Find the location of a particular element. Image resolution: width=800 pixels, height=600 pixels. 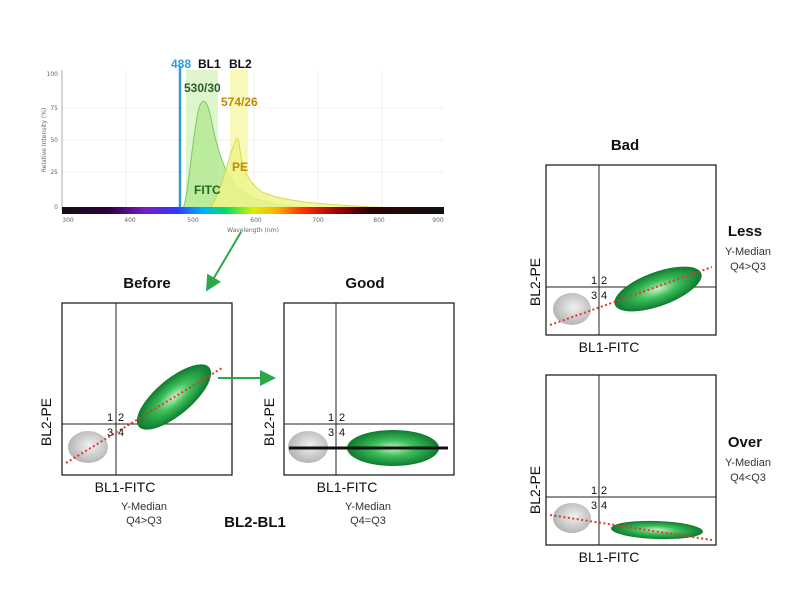

y-tick: 50 is located at coordinates (54, 140).